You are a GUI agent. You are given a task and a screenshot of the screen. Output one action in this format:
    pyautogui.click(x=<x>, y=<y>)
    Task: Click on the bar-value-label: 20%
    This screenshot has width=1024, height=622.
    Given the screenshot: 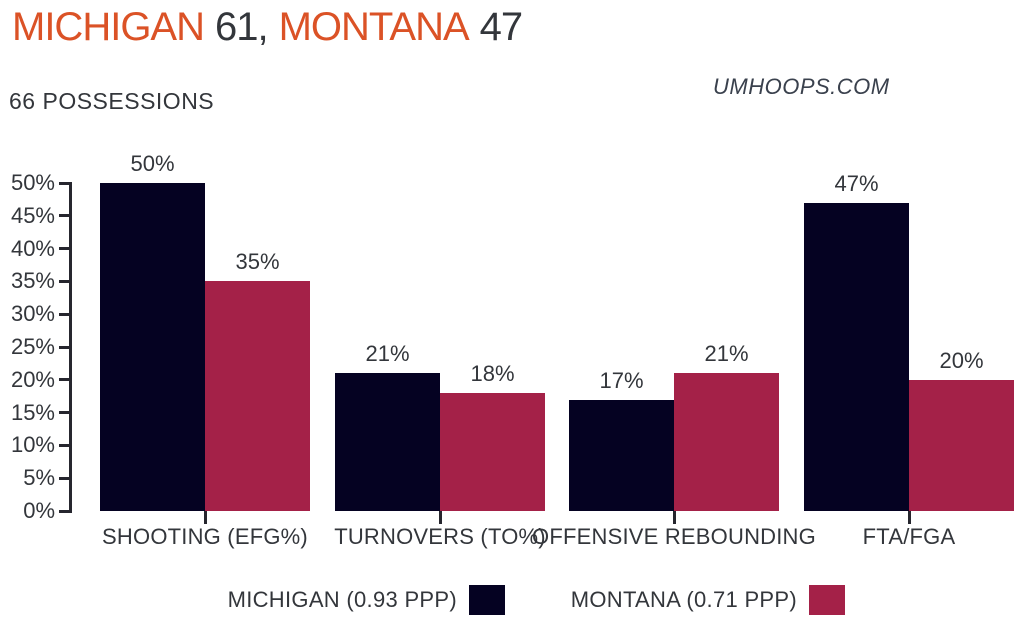 What is the action you would take?
    pyautogui.click(x=961, y=360)
    